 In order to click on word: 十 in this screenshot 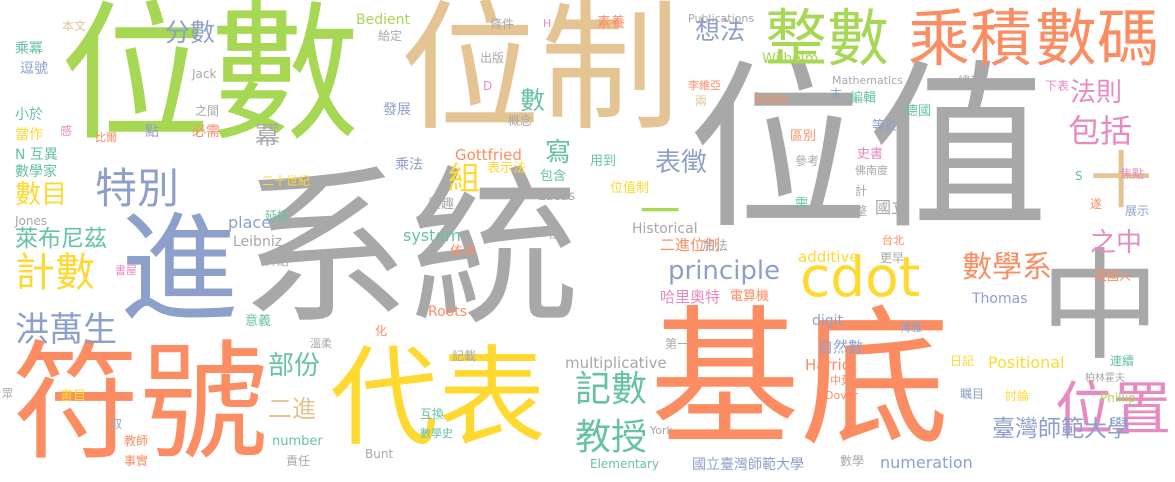, I will do `click(1121, 180)`.